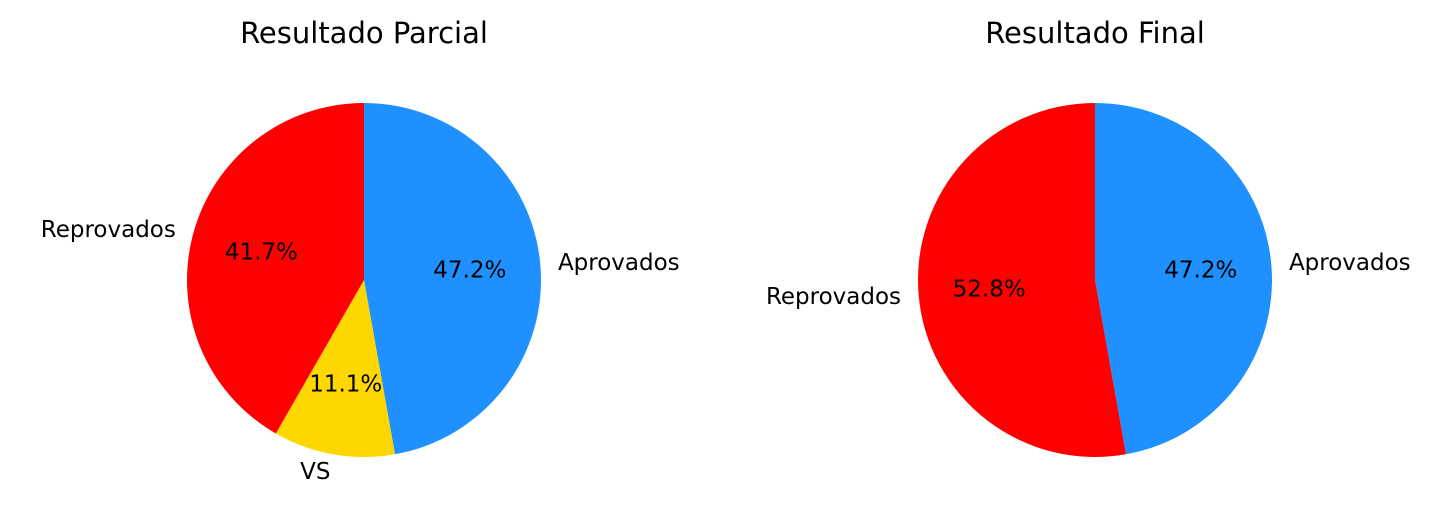 The height and width of the screenshot is (521, 1449). Describe the element at coordinates (335, 368) in the screenshot. I see `pie-slice-vs` at that location.